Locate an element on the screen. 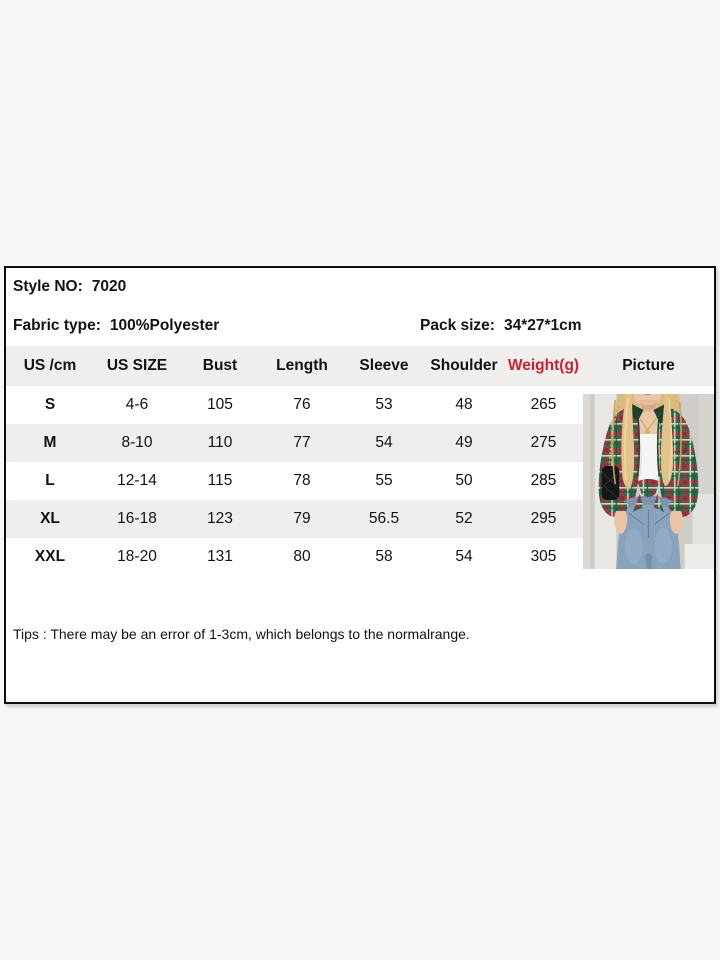 The image size is (720, 960). cell-us-size: 12-14 is located at coordinates (137, 480).